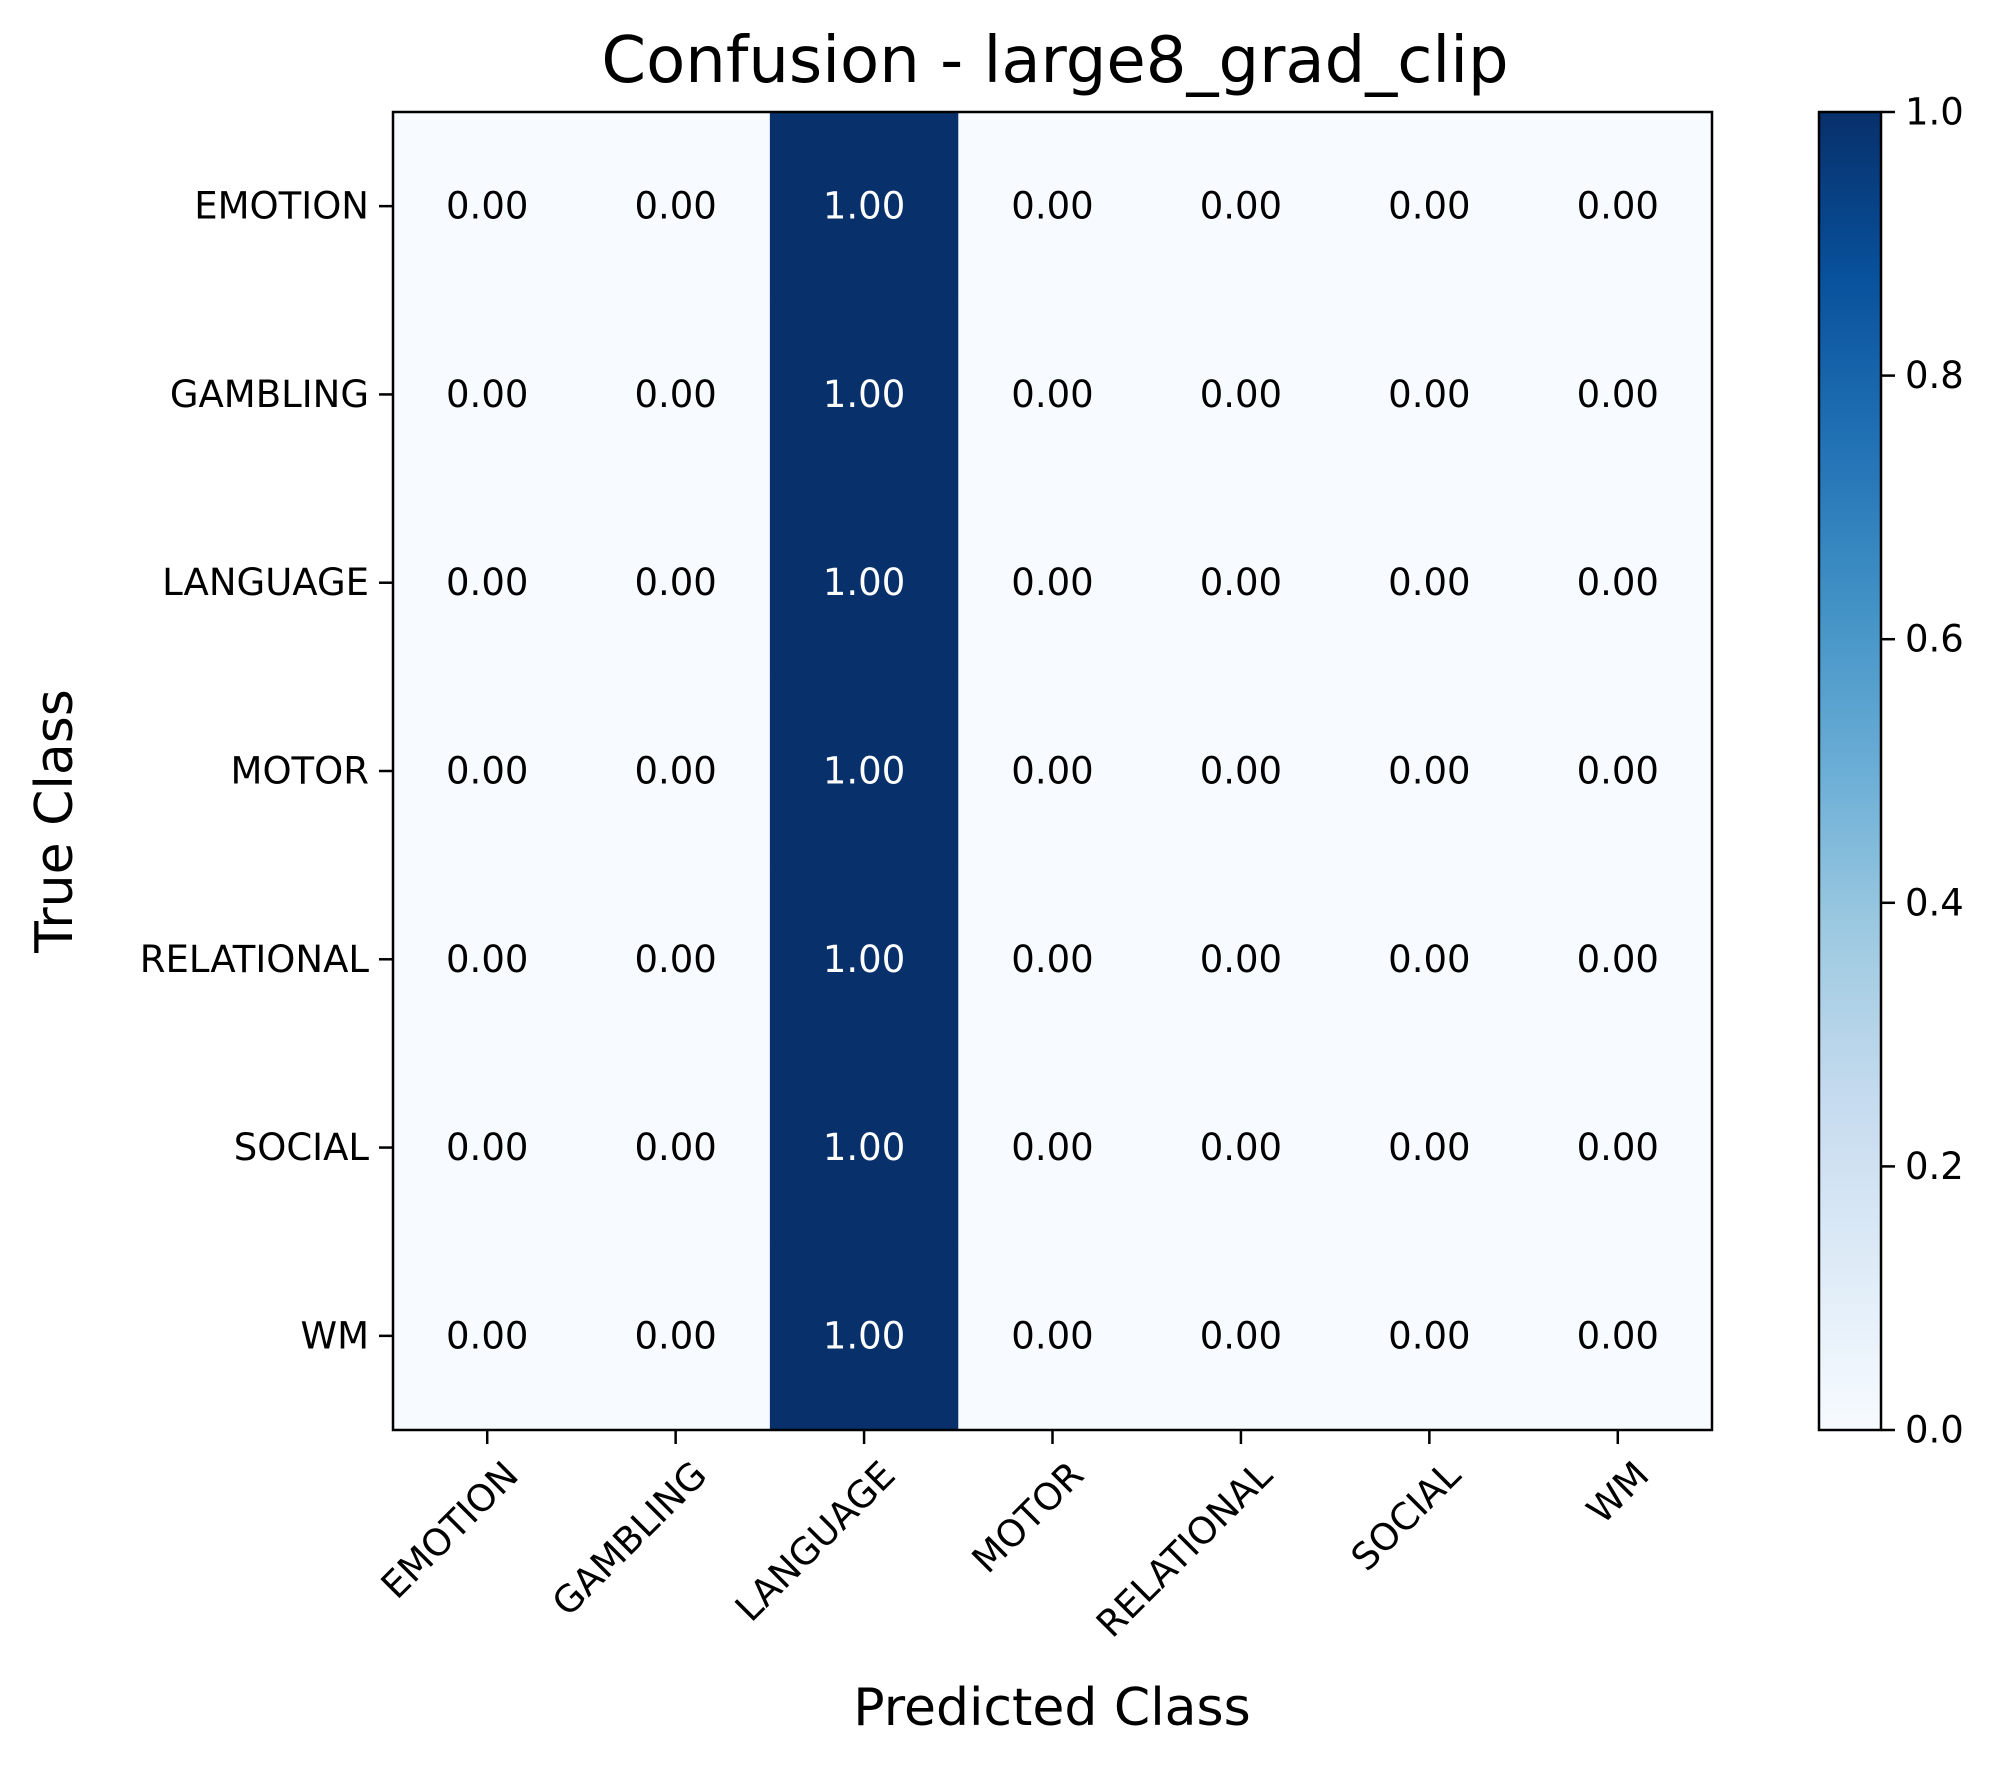 The image size is (1997, 1768). What do you see at coordinates (1934, 1166) in the screenshot?
I see `colorbar-tick-label: 0.2` at bounding box center [1934, 1166].